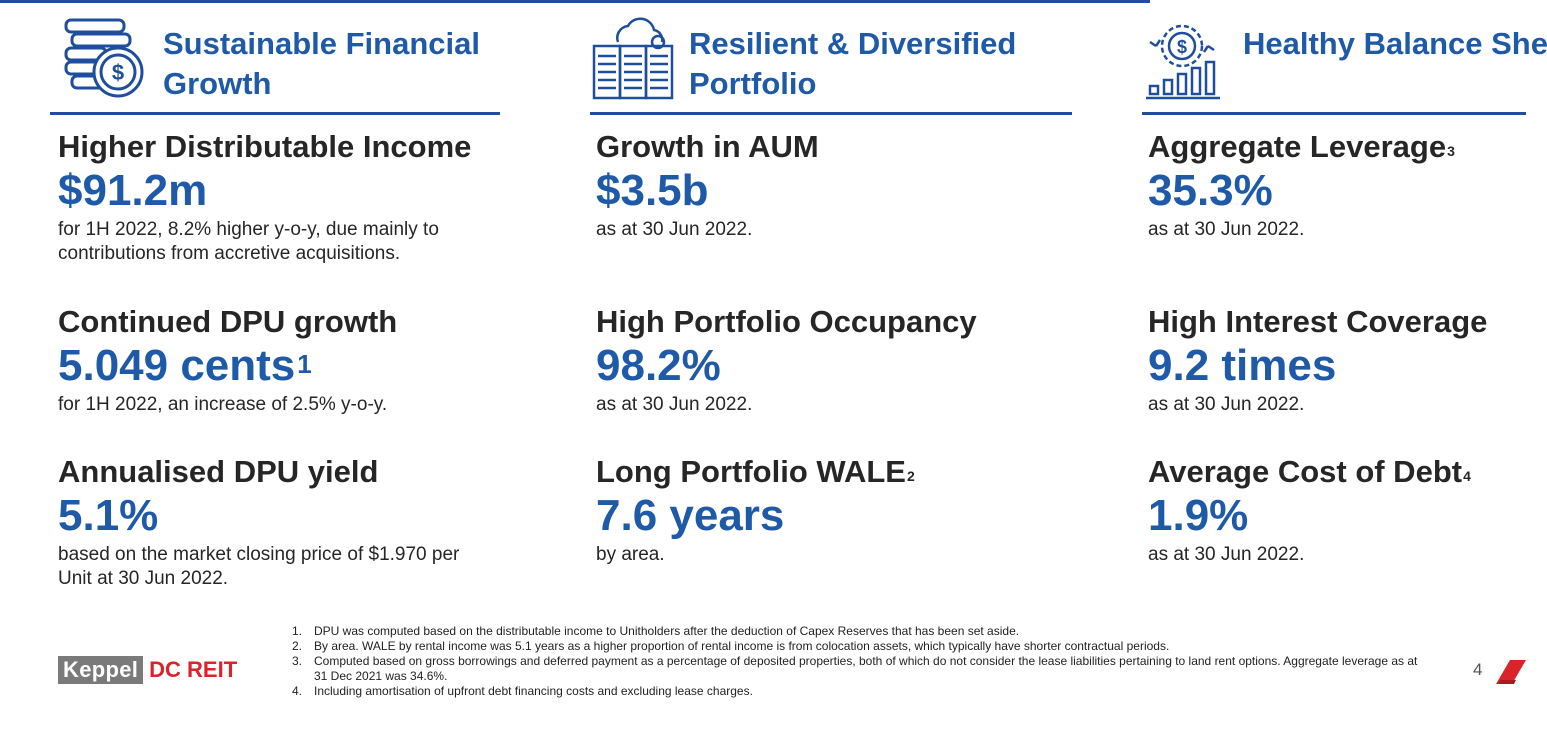 This screenshot has height=730, width=1547. I want to click on cloud-server-icon, so click(633, 58).